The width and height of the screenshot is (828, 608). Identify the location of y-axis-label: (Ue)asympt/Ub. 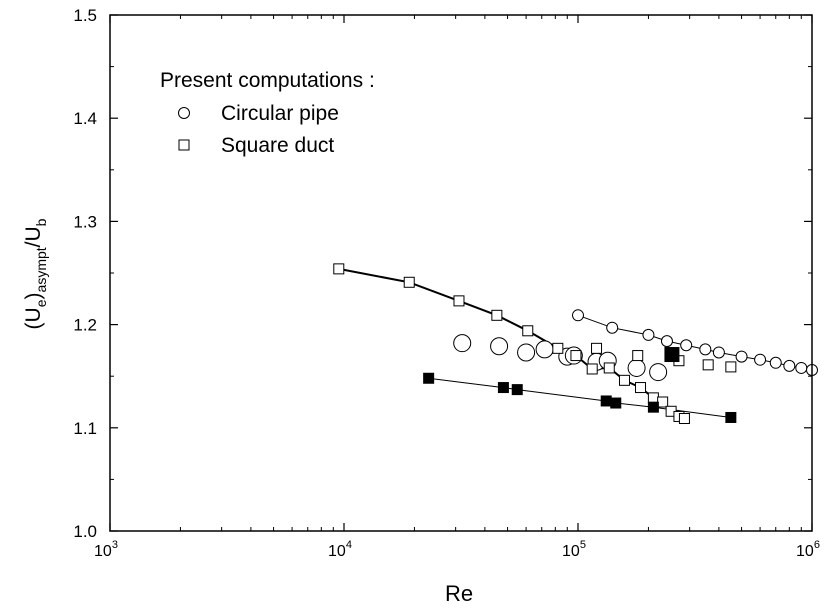
(35, 273).